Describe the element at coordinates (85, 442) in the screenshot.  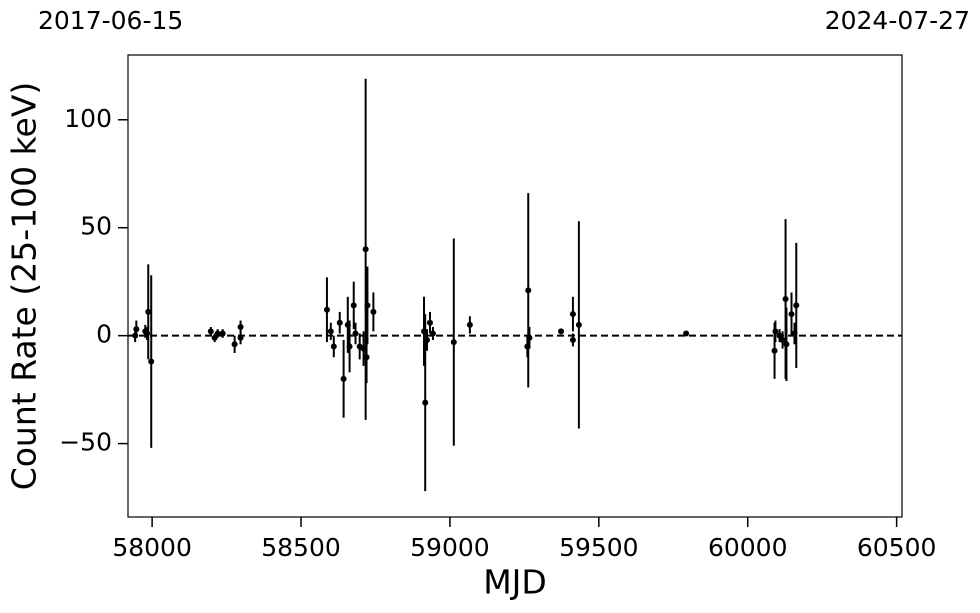
I see `y-tick-label: −50` at that location.